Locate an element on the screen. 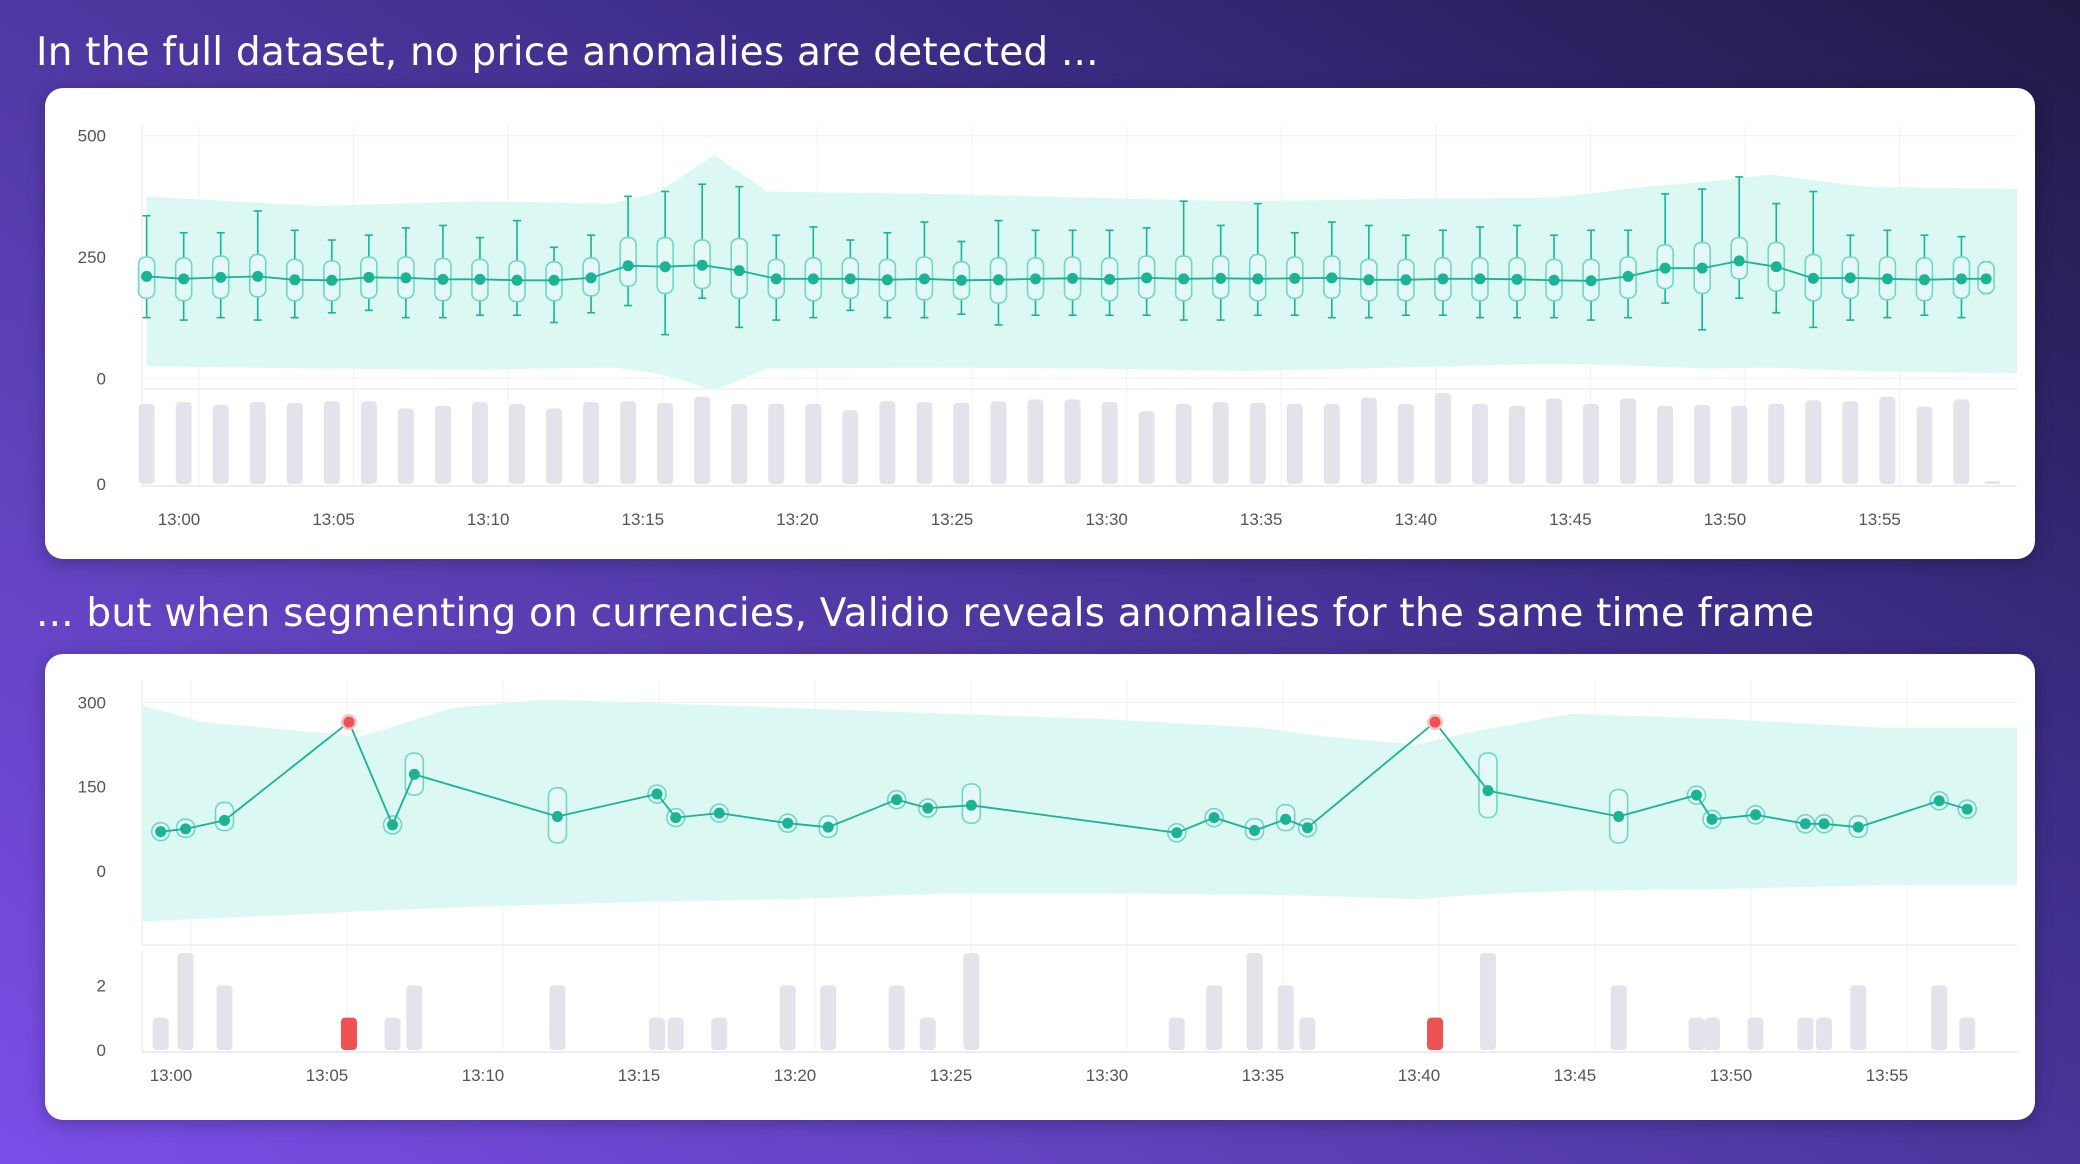 Image resolution: width=2080 pixels, height=1164 pixels. x-tick-label: 13:50 is located at coordinates (1725, 519).